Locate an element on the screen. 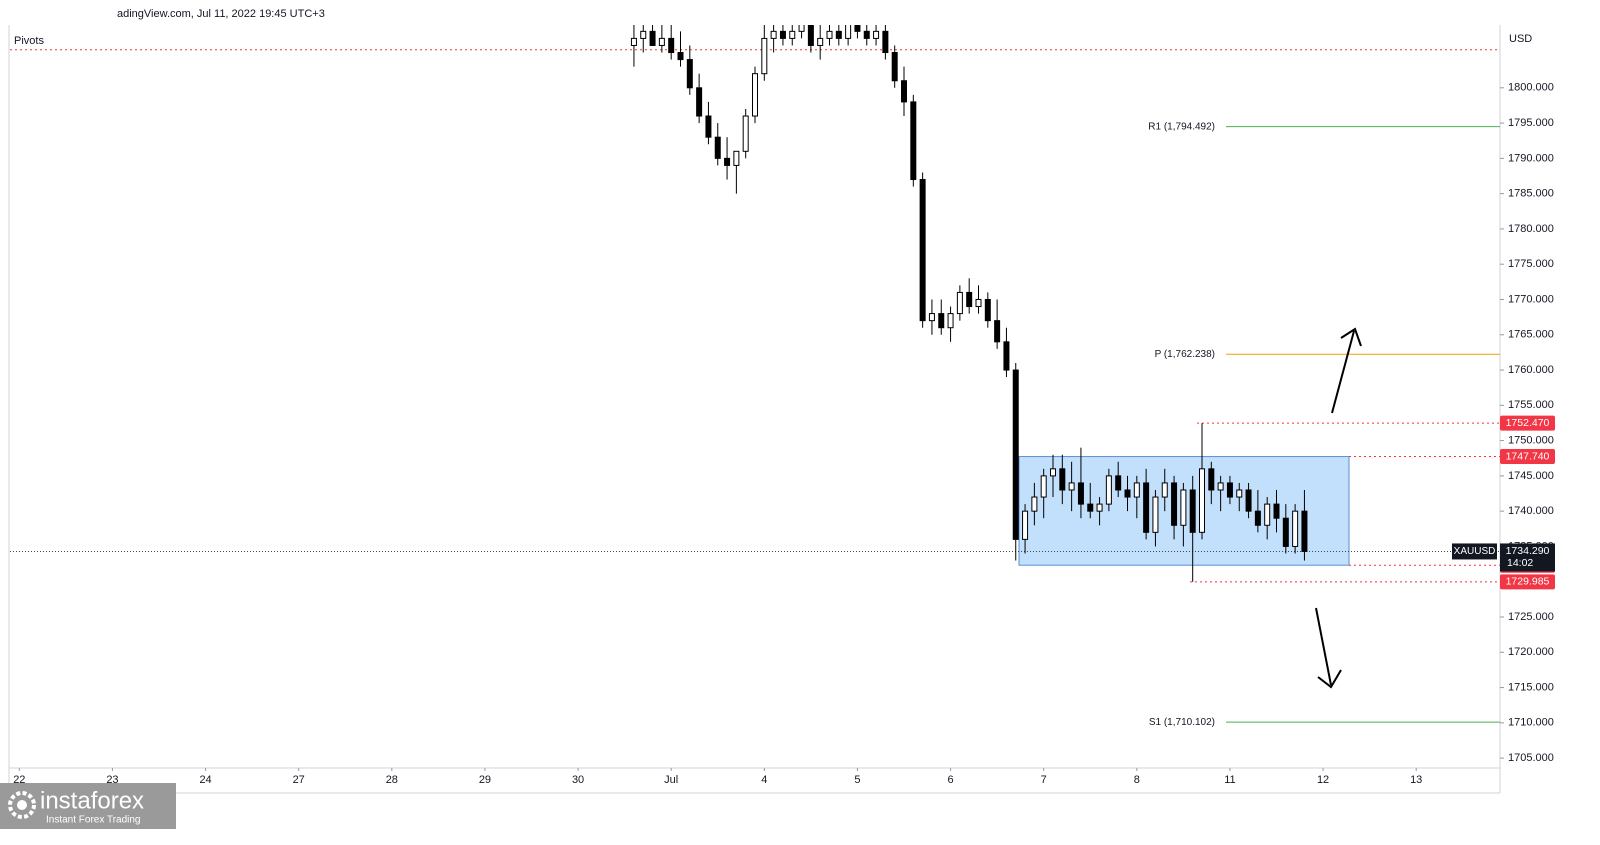  current-price-tag is located at coordinates (1527, 557).